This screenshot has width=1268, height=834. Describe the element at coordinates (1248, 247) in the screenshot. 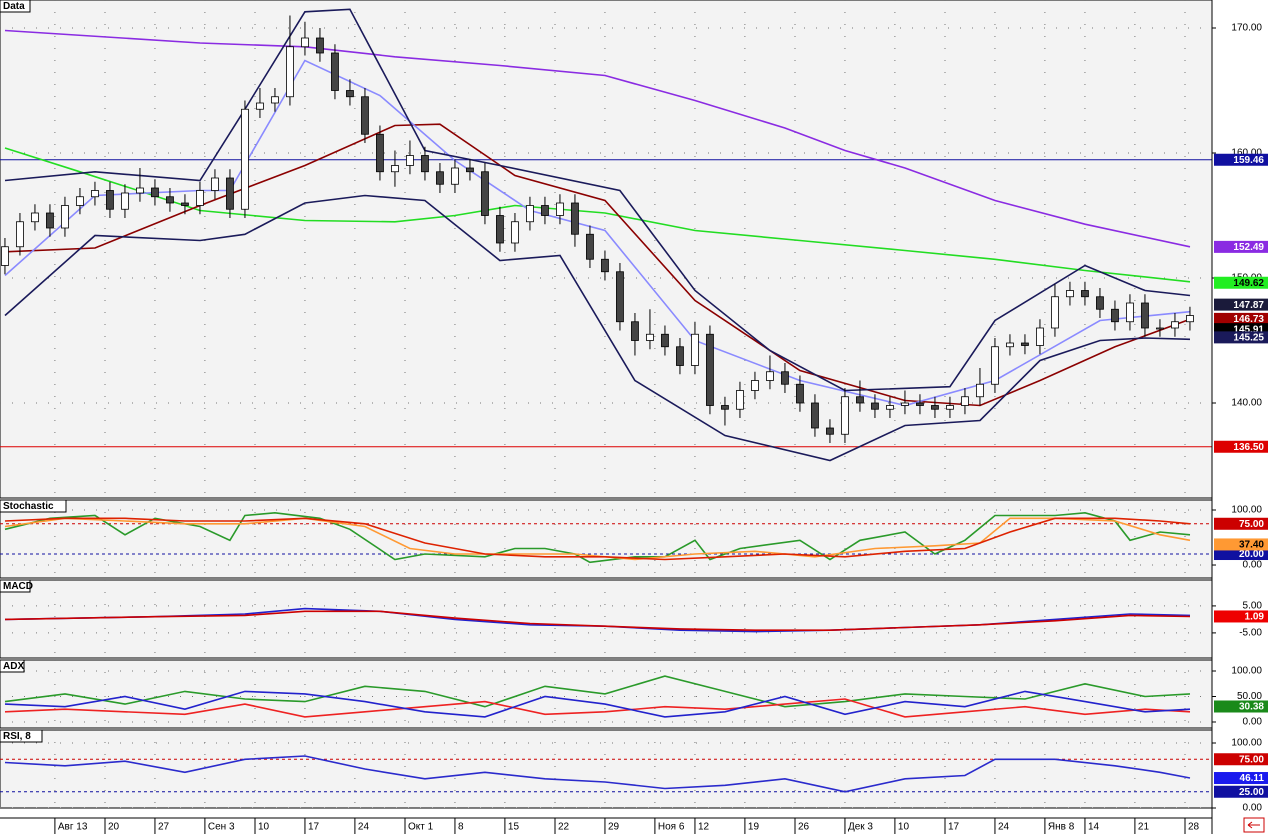

I see `price-label: 152.49` at that location.